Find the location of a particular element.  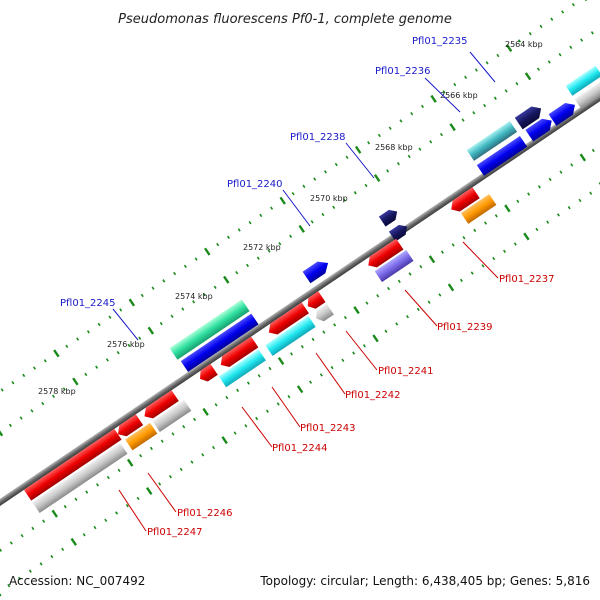

gene-2246-red-b is located at coordinates (160, 405).